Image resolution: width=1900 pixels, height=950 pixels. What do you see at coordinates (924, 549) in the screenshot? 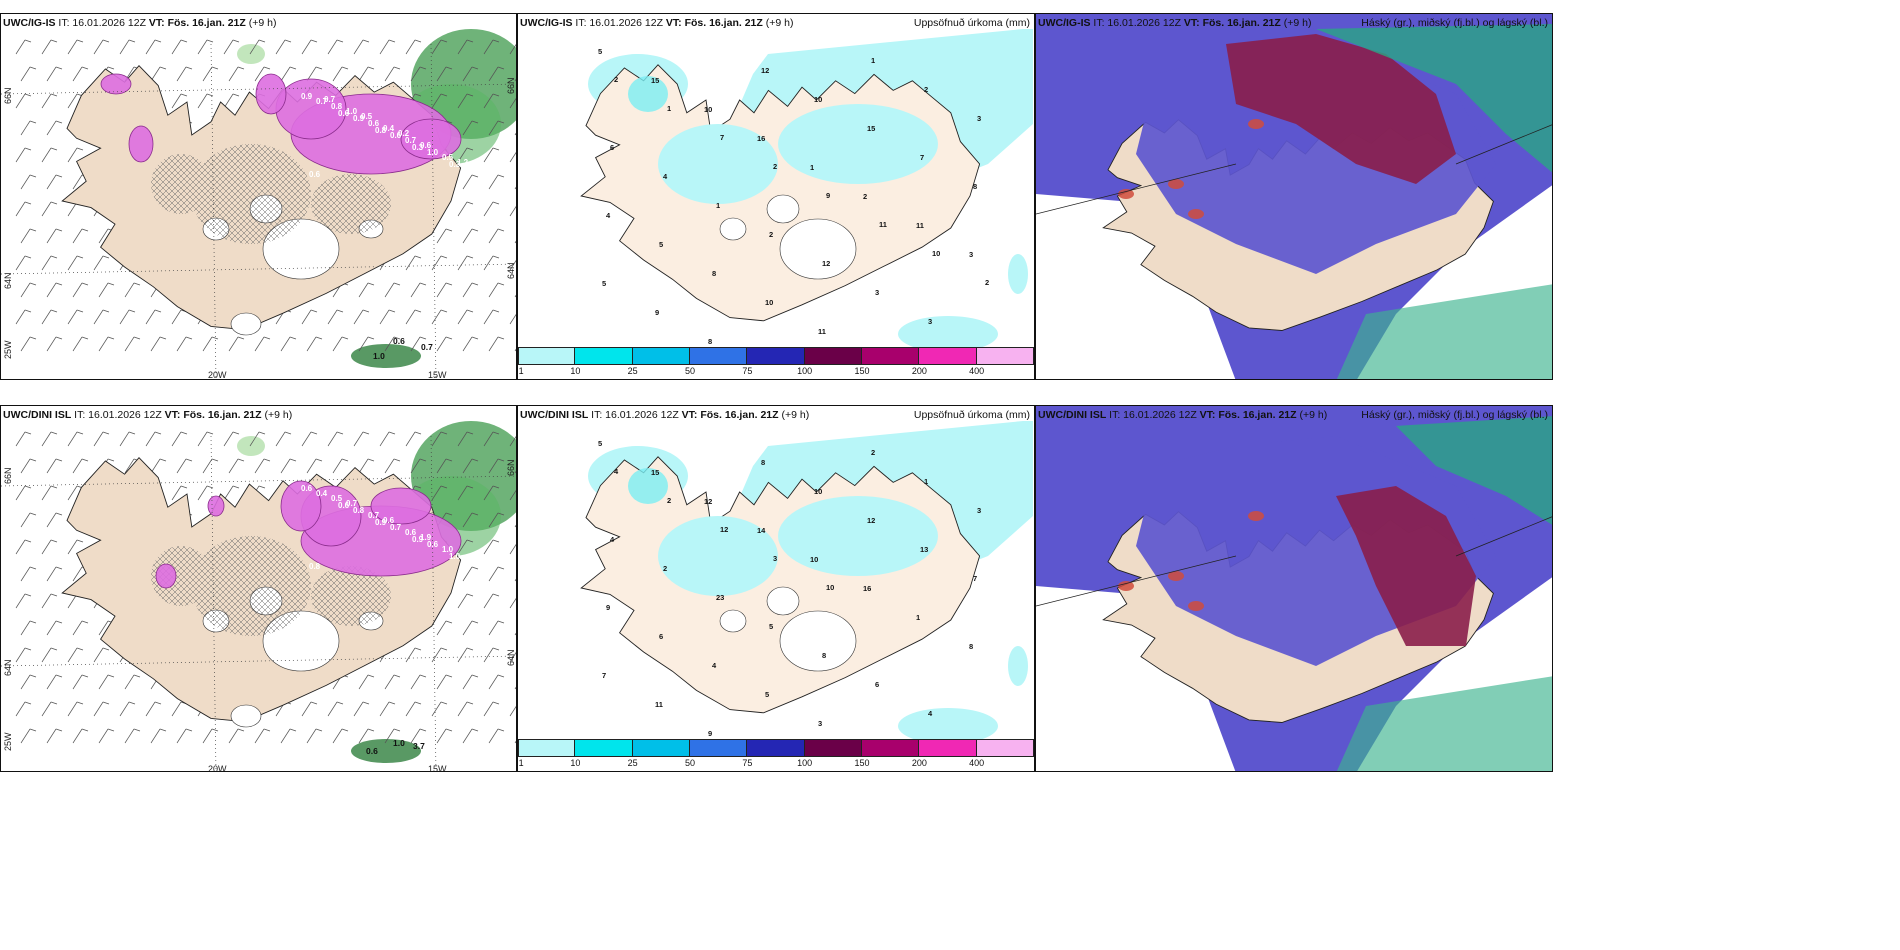
I see `map-value-label: 13` at bounding box center [924, 549].